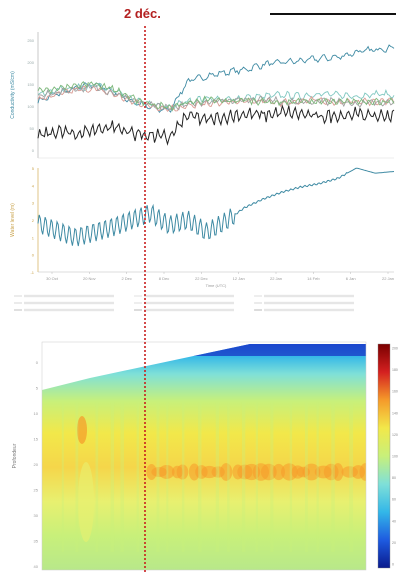 The height and width of the screenshot is (572, 401). I want to click on mid-y-tick: 5, so click(33, 168).